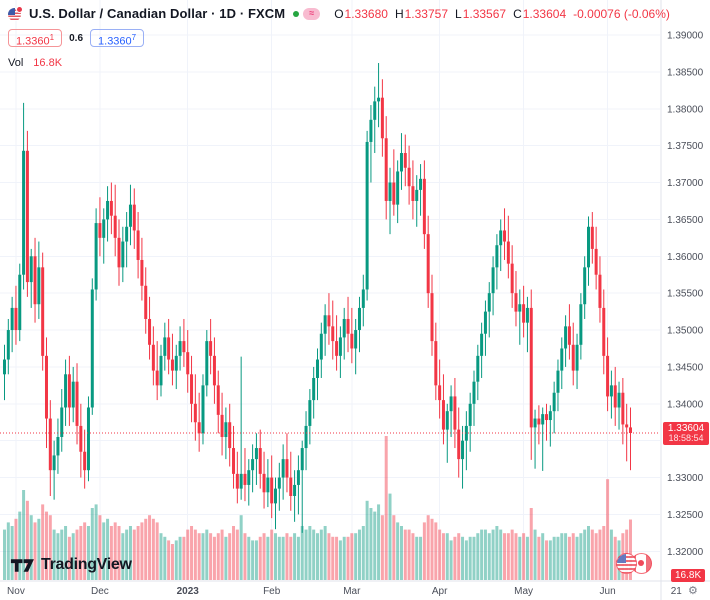  Describe the element at coordinates (608, 591) in the screenshot. I see `time-axis-label: Jun` at that location.